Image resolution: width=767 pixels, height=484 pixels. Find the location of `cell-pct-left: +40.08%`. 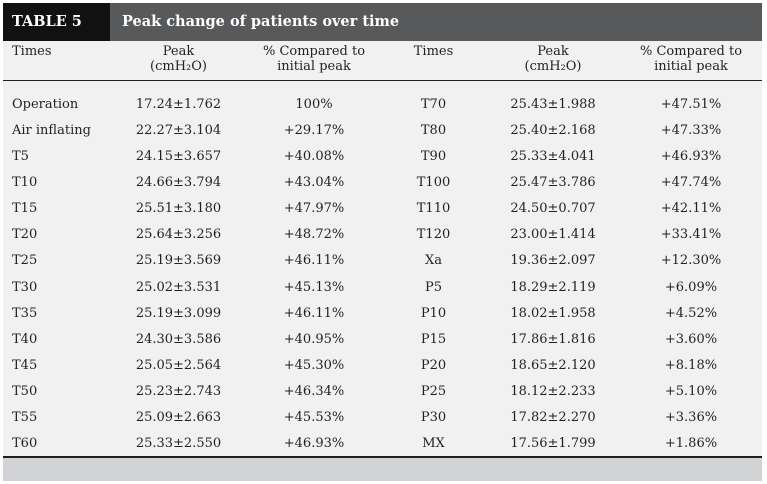

cell-pct-left: +40.08% is located at coordinates (314, 156).